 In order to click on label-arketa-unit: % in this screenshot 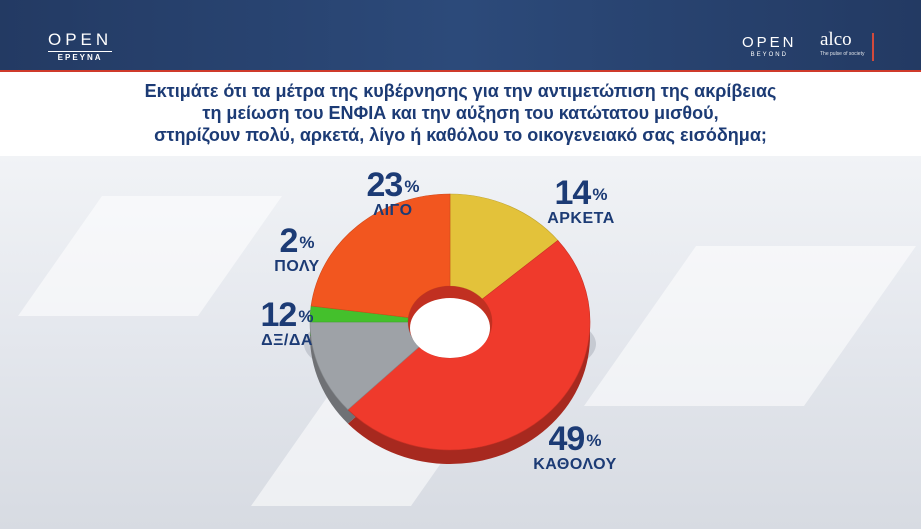, I will do `click(600, 194)`.